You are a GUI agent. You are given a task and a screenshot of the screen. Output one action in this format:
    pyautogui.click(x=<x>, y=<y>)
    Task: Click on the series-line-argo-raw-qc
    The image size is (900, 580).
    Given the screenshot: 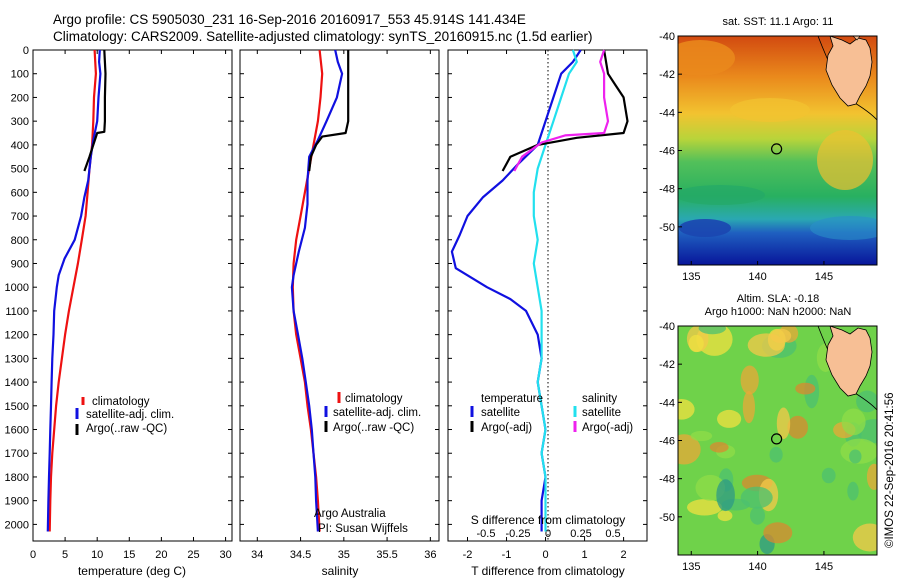 What is the action you would take?
    pyautogui.click(x=95, y=110)
    